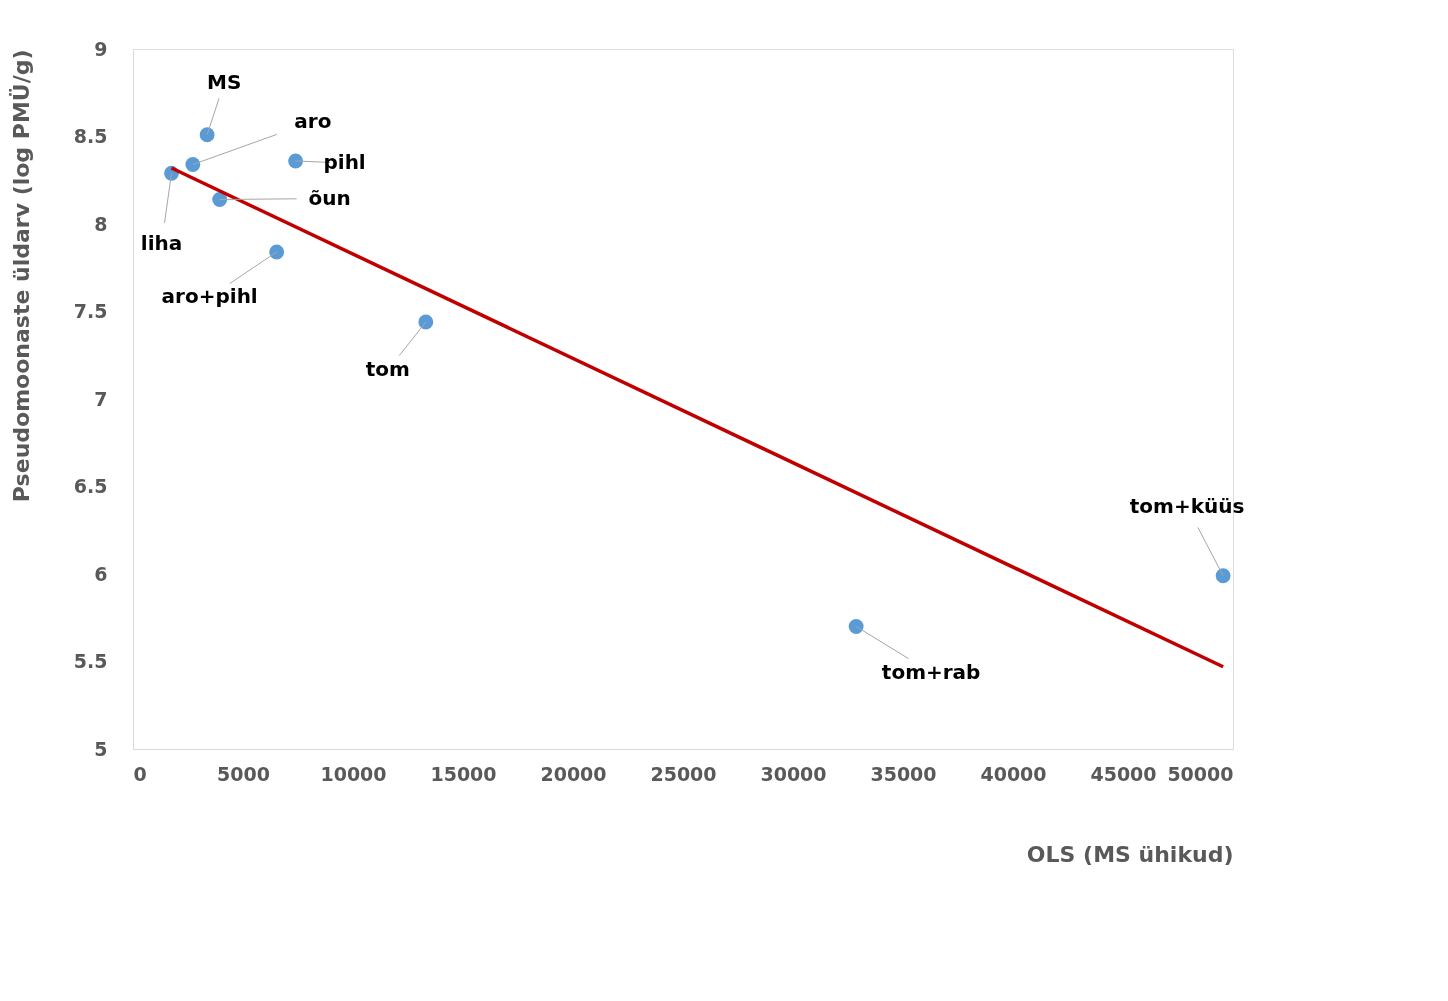  Describe the element at coordinates (101, 748) in the screenshot. I see `y-tick-label: 5` at that location.